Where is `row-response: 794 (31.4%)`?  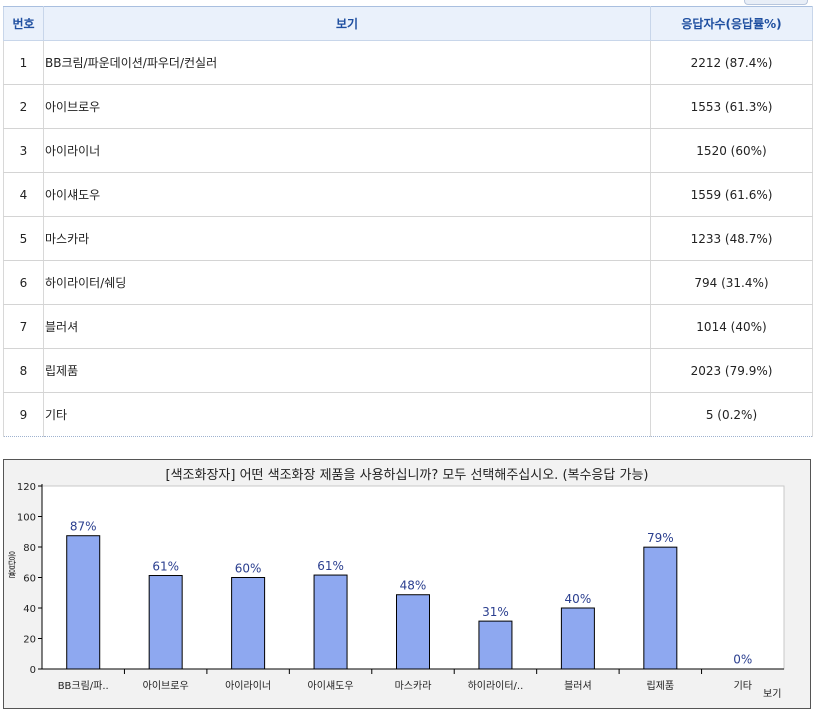
row-response: 794 (31.4%) is located at coordinates (731, 282).